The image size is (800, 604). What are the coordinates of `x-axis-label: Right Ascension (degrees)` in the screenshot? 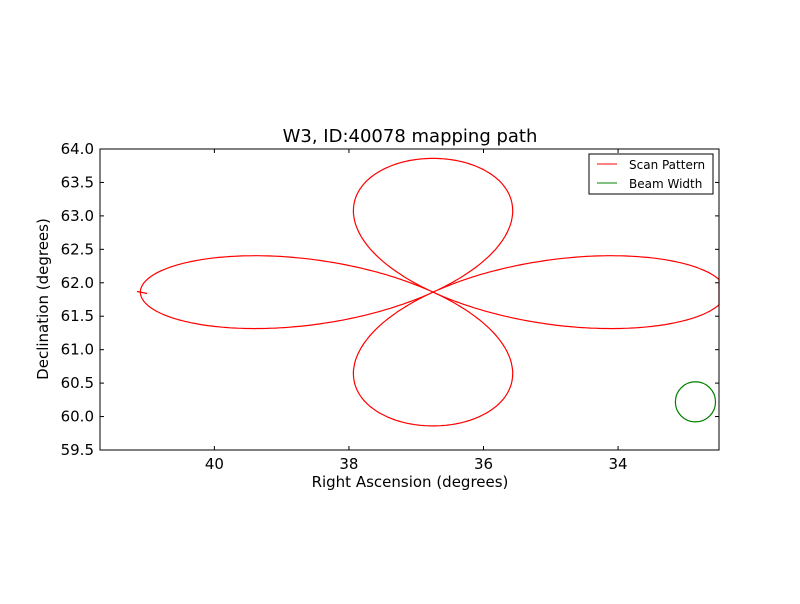 It's located at (410, 482).